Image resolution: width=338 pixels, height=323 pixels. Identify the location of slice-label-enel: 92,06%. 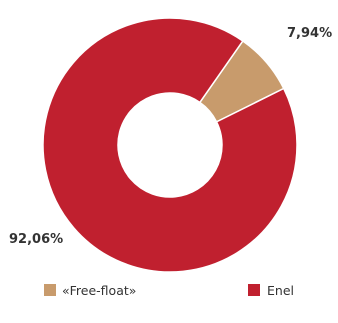
(36, 239).